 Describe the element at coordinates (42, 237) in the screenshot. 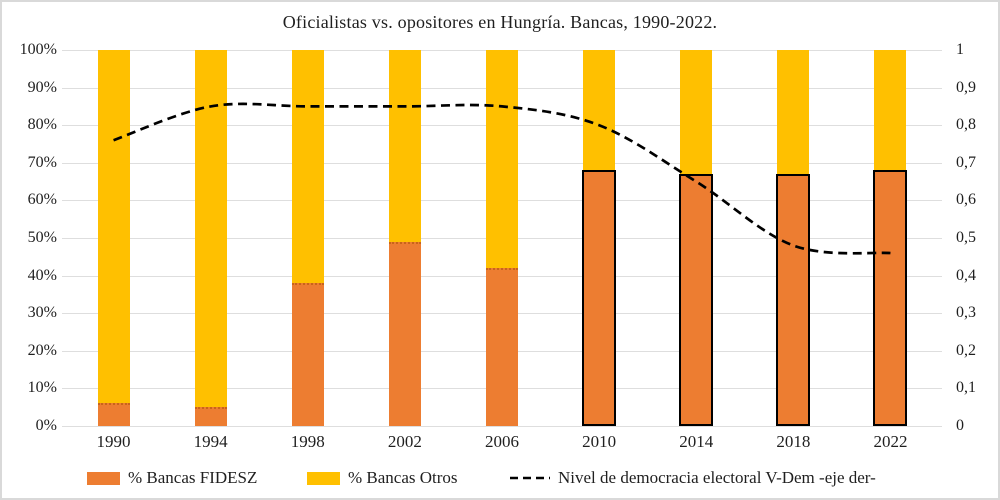

I see `left-axis-tick-label: 50%` at that location.